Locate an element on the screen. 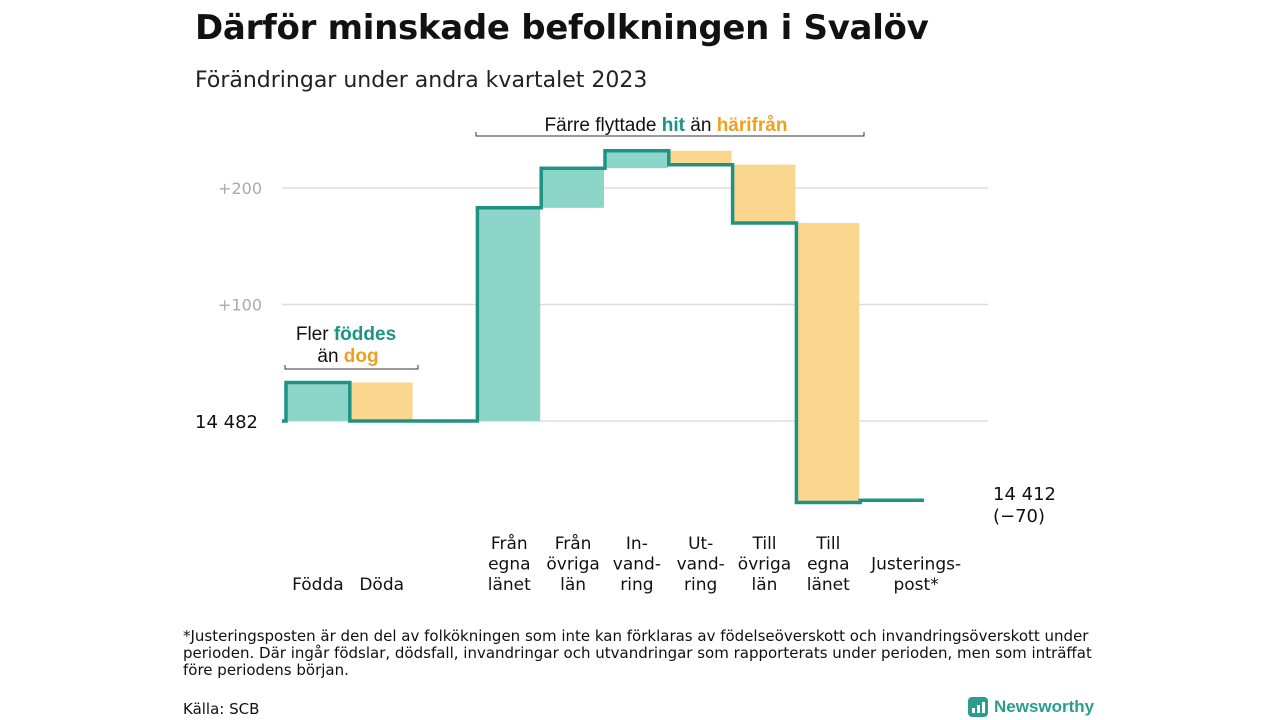 This screenshot has width=1280, height=720. chart-title: Därför minskade befolkningen i Svalöv is located at coordinates (562, 28).